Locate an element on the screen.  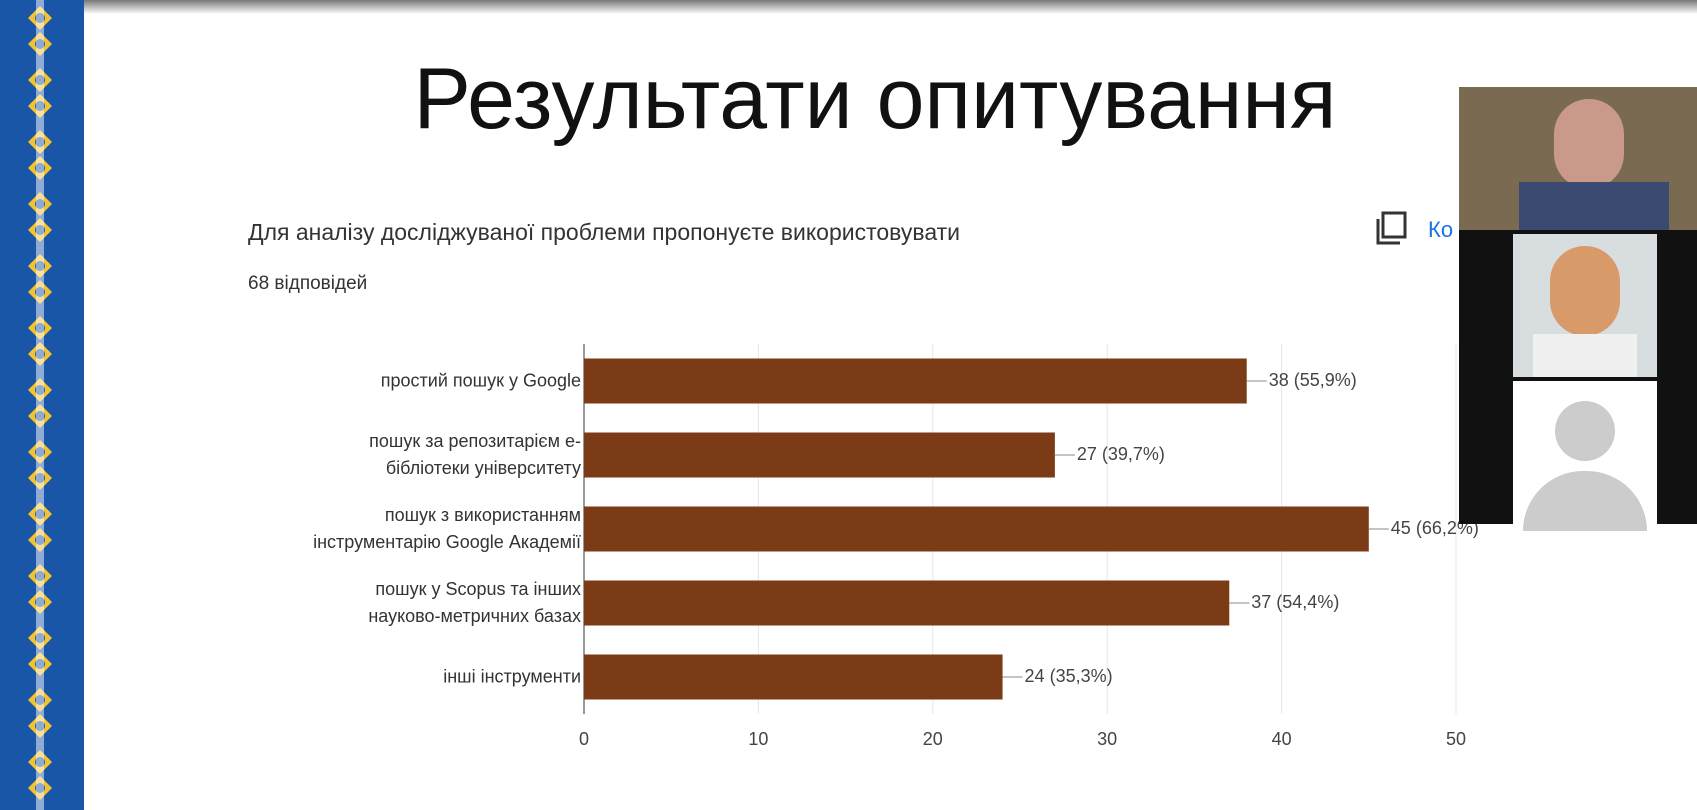
ornament-stripe is located at coordinates (42, 405).